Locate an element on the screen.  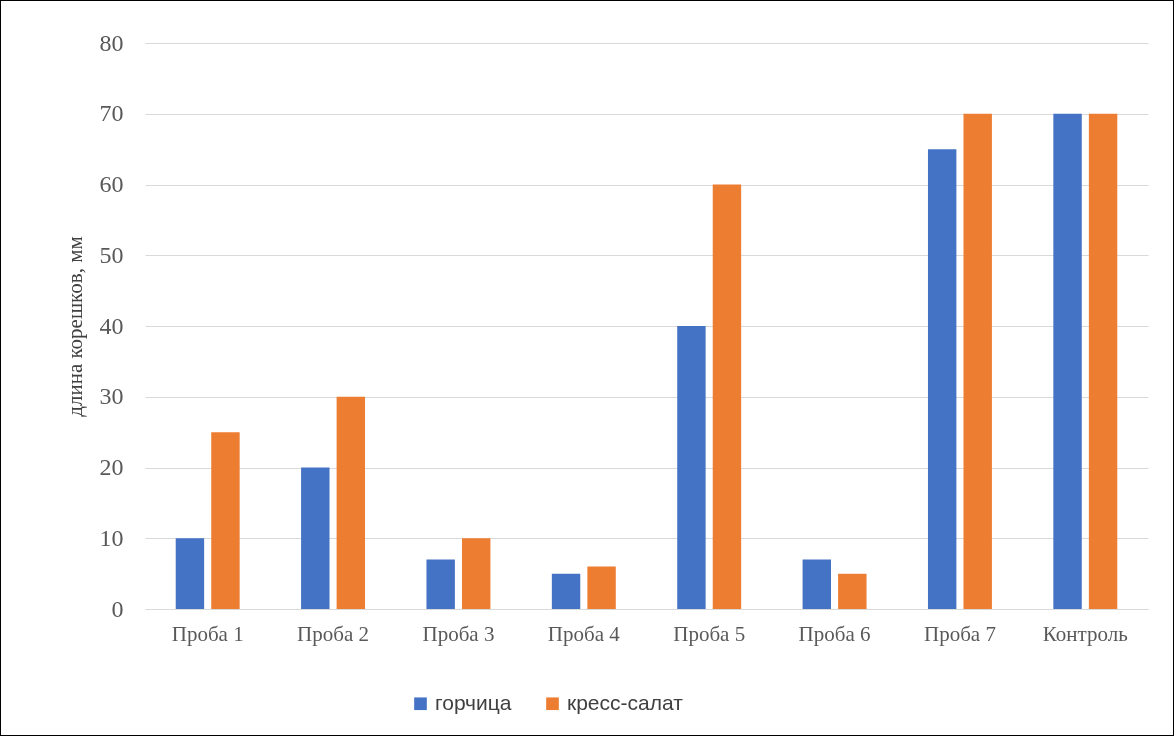
x-tick-label: Проба 3 is located at coordinates (458, 633).